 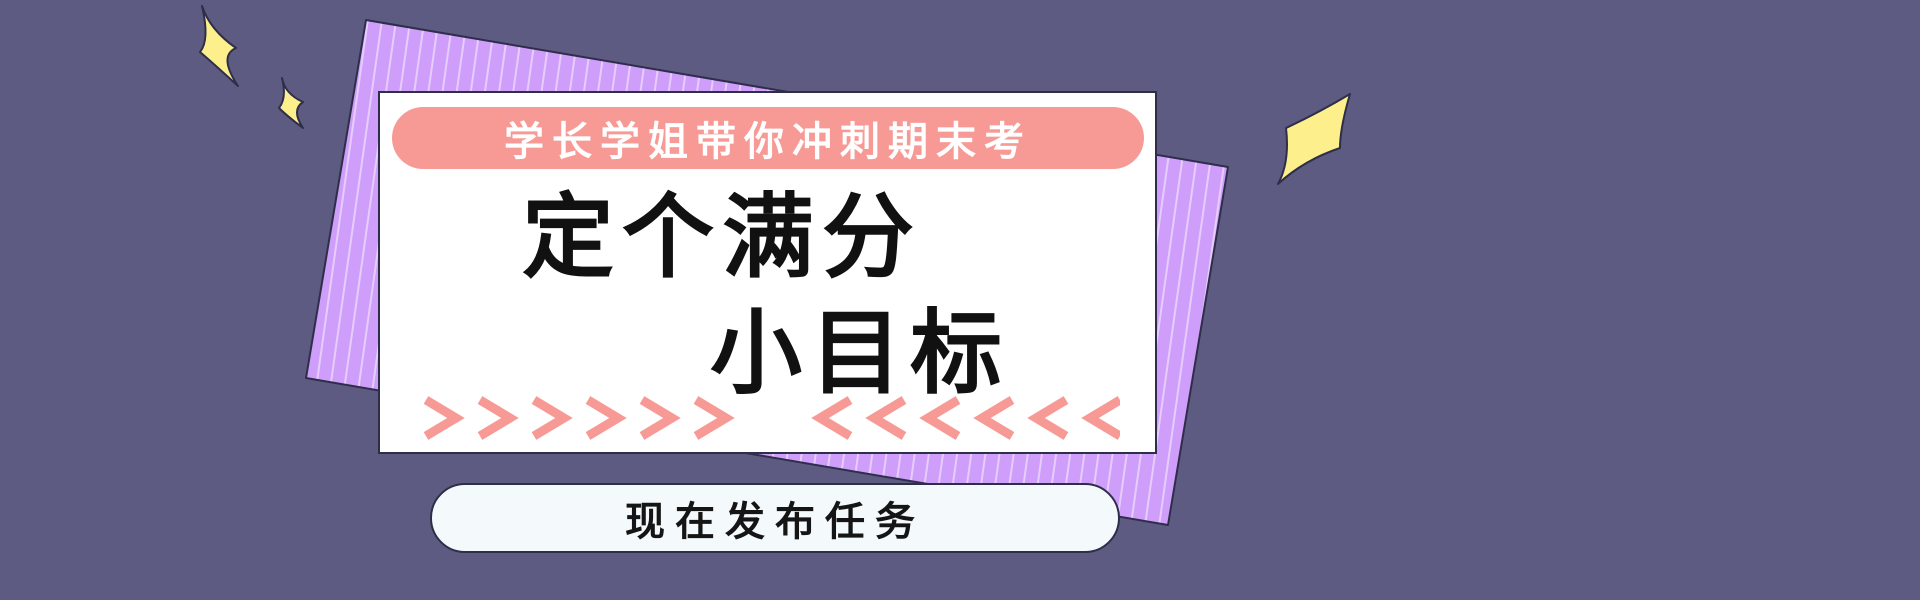 I want to click on headline-line-1: 定个满分, so click(x=722, y=237).